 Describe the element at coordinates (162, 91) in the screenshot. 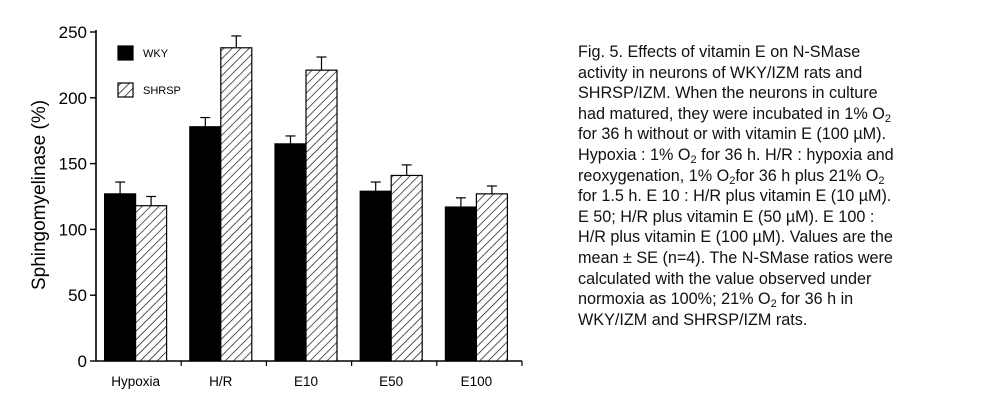

I see `legend-label: SHRSP` at that location.